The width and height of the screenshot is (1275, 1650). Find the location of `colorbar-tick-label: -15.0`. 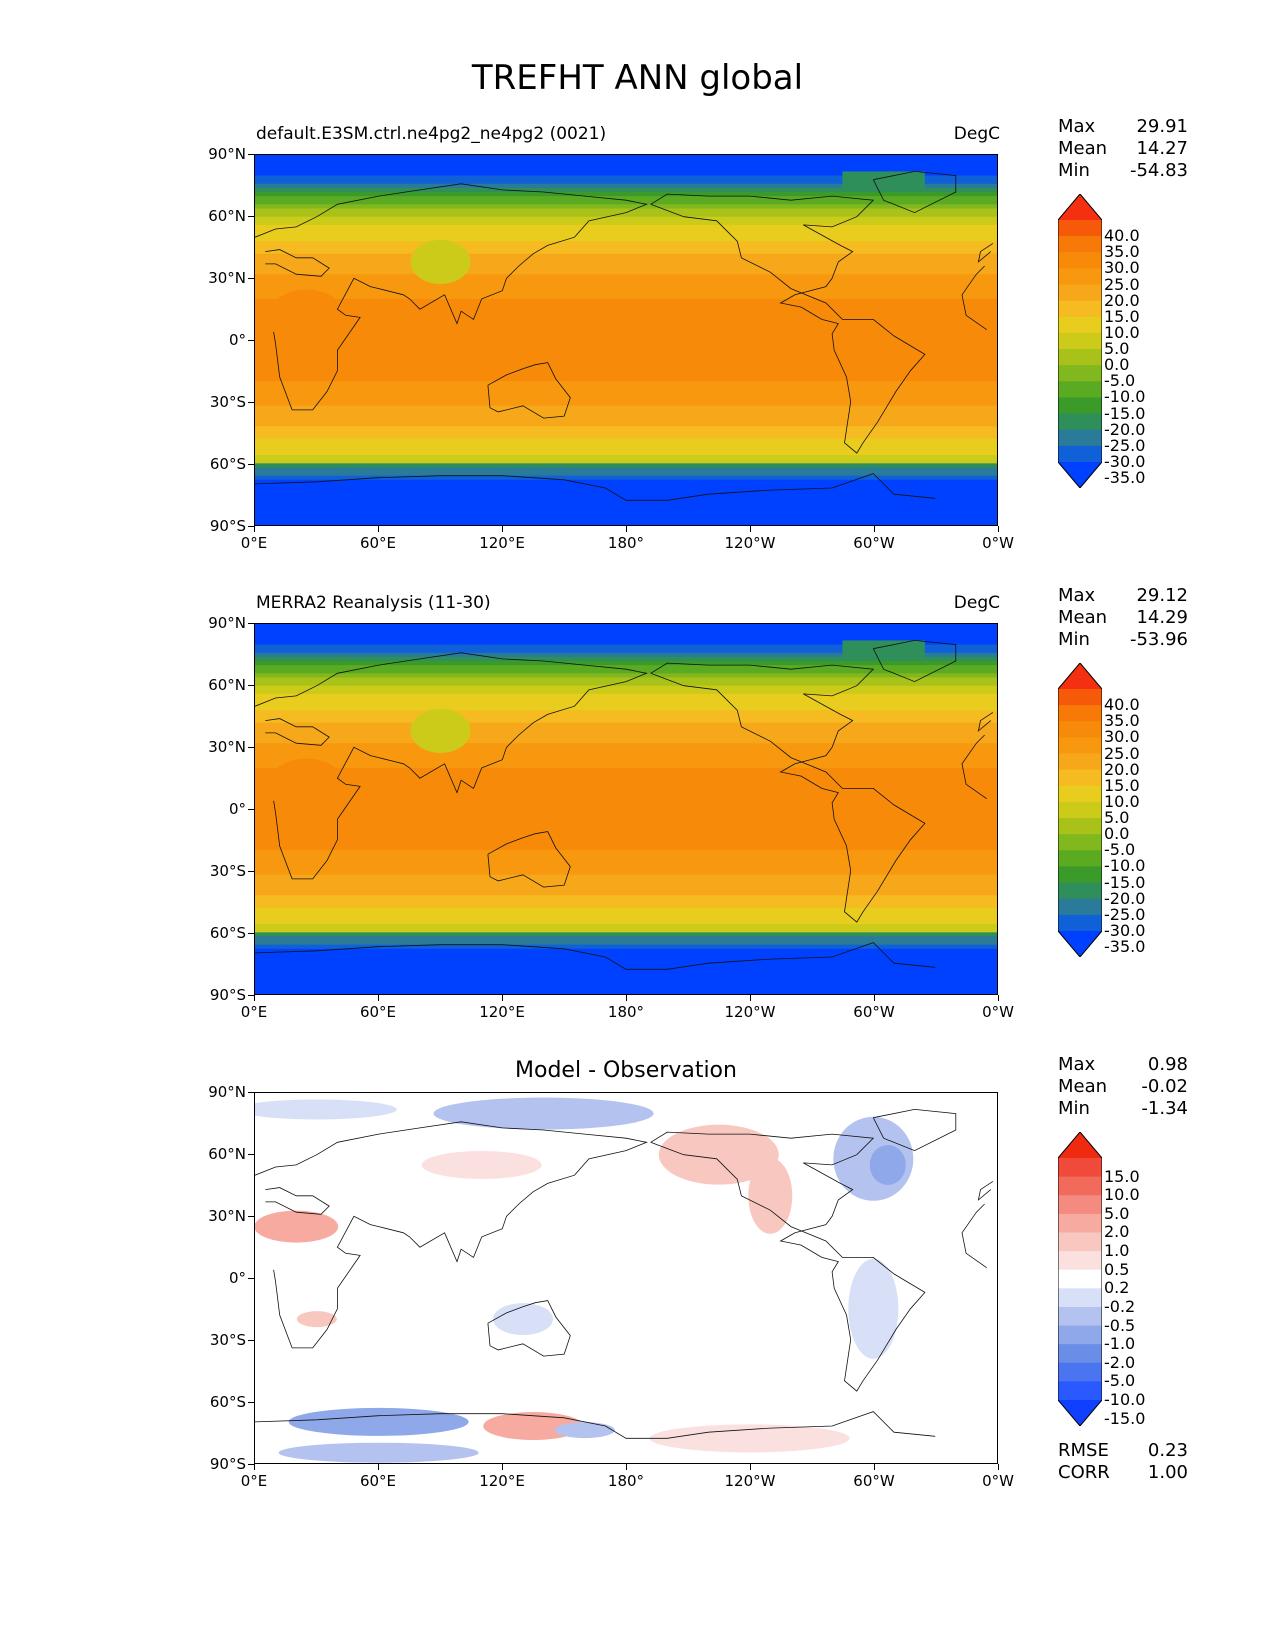

colorbar-tick-label: -15.0 is located at coordinates (1125, 882).